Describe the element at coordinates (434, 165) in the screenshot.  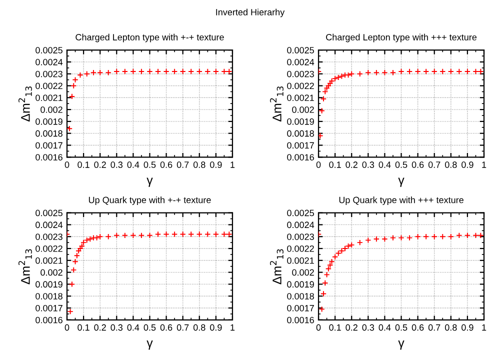
I see `x-tick-label: 0.7` at that location.